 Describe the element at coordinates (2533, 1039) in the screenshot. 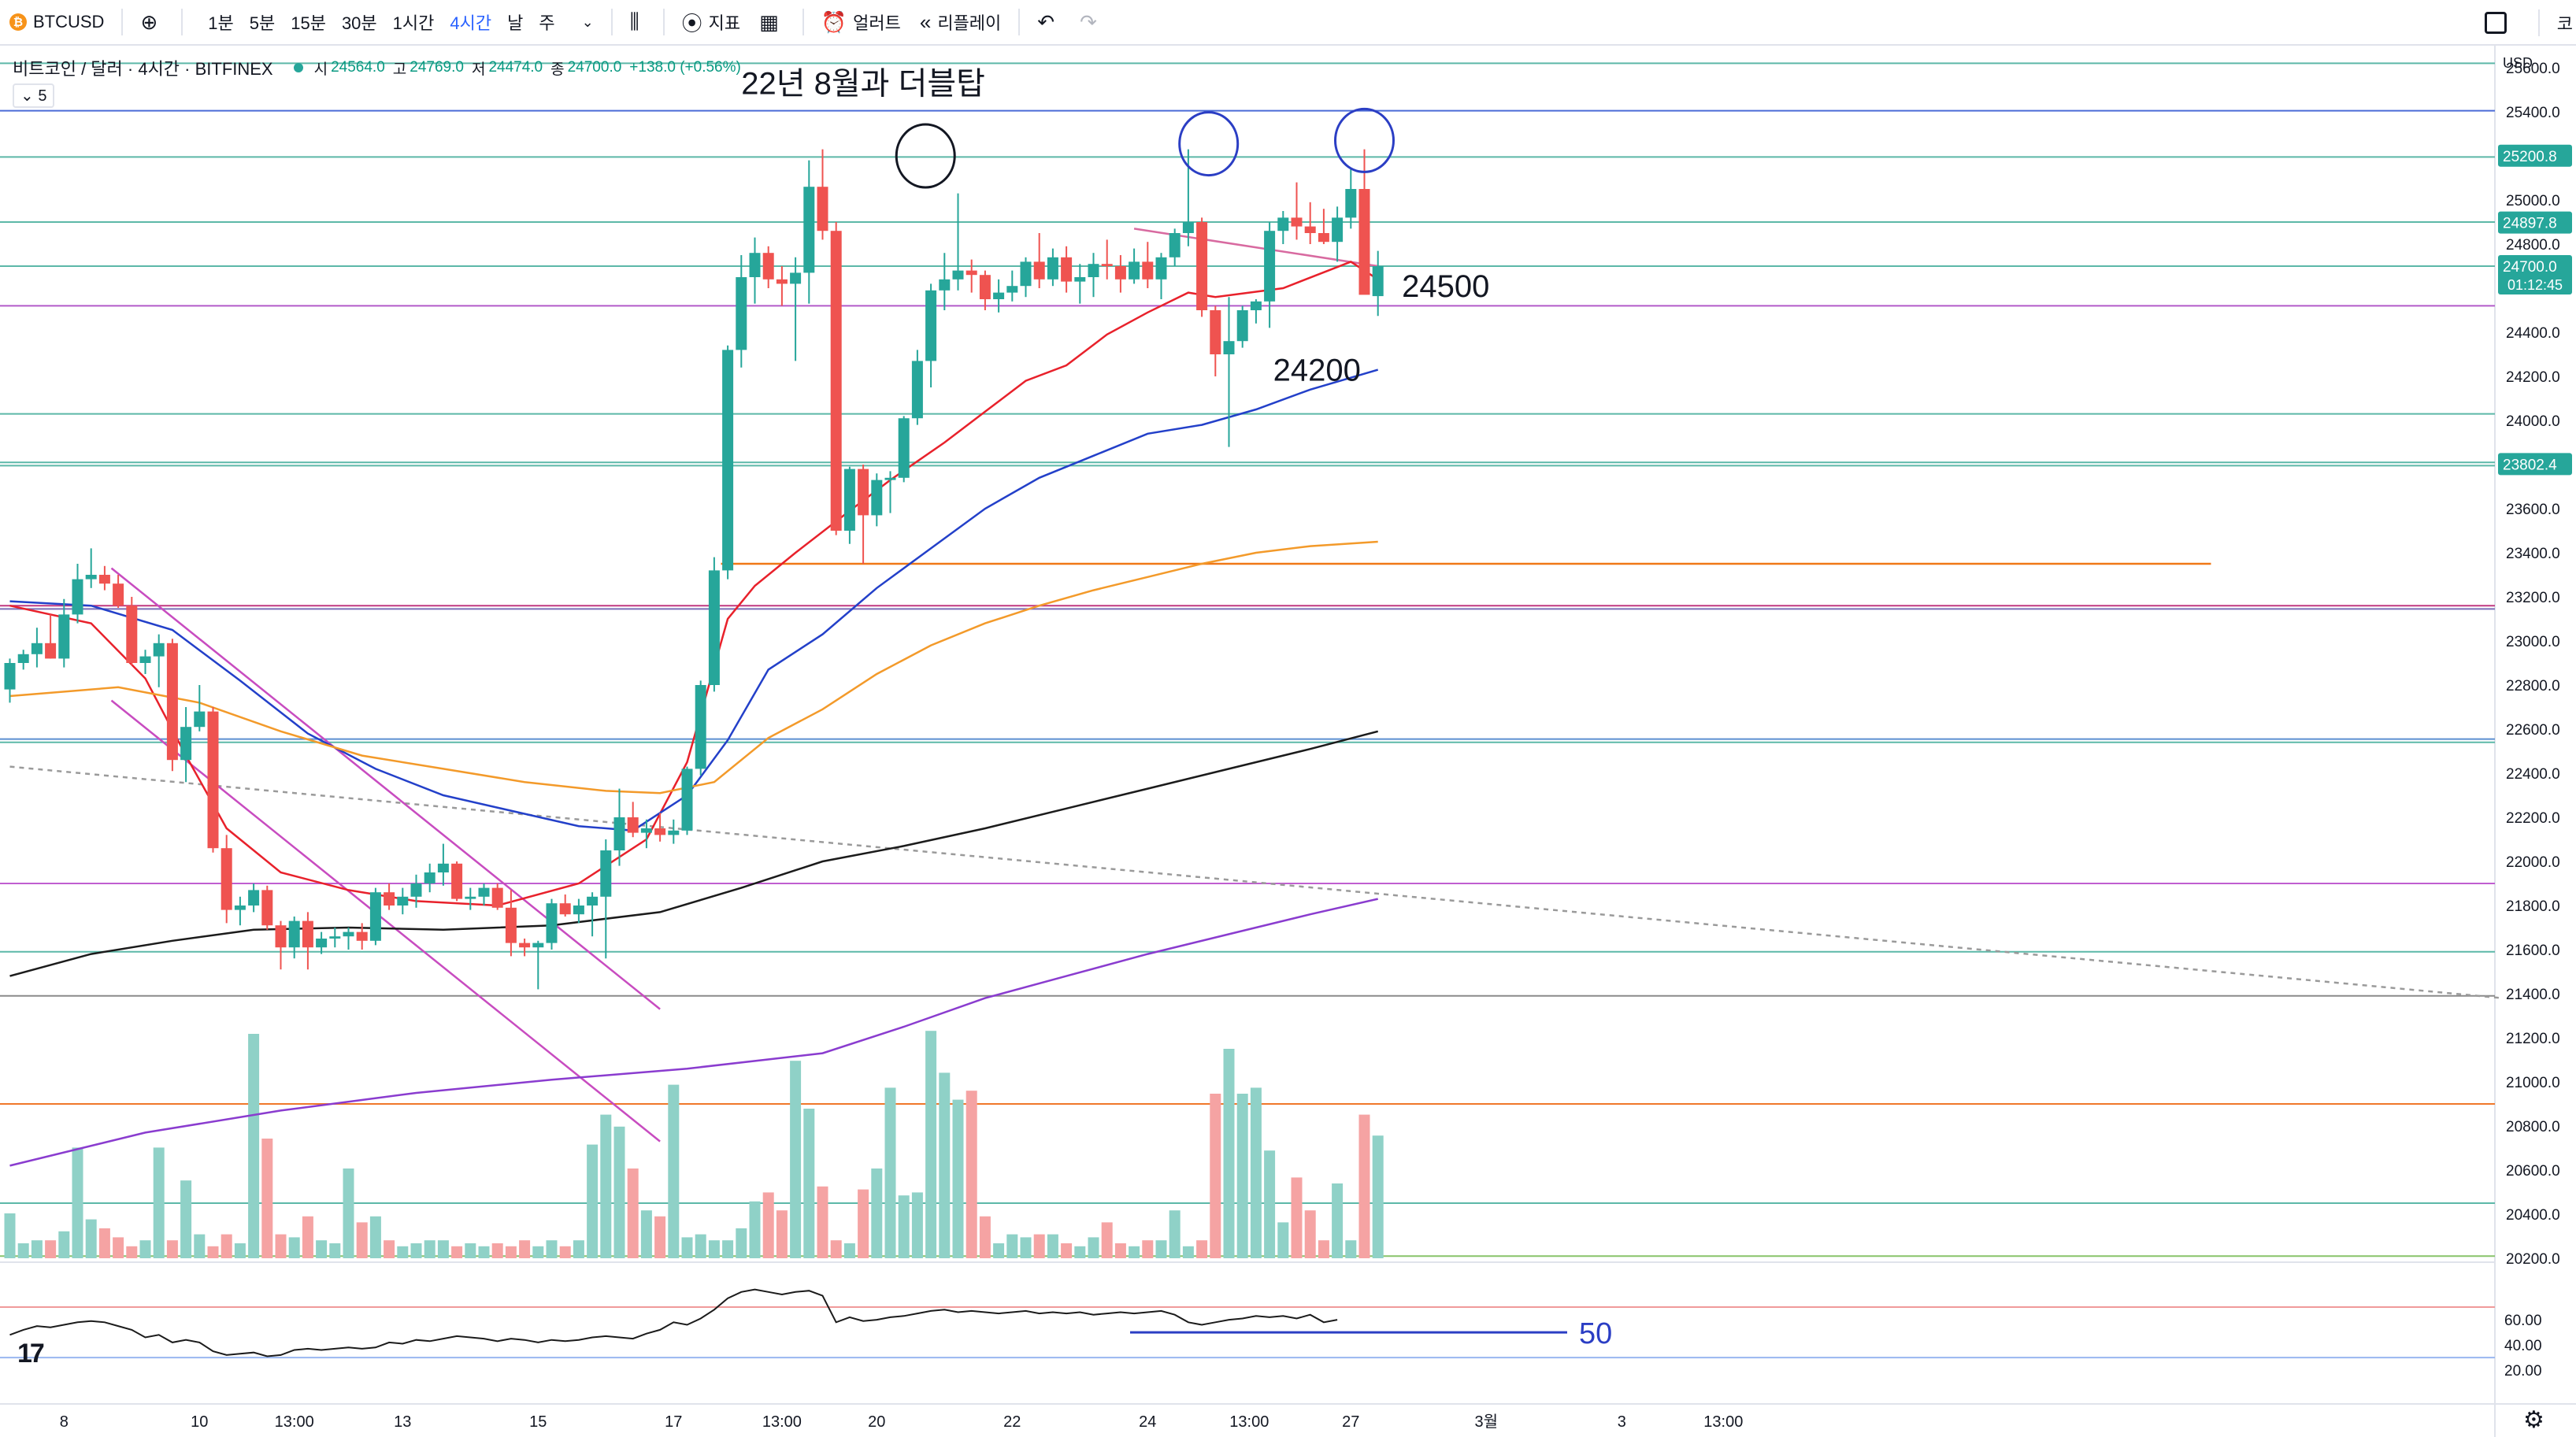

I see `price-tick-label: 21200.0` at that location.